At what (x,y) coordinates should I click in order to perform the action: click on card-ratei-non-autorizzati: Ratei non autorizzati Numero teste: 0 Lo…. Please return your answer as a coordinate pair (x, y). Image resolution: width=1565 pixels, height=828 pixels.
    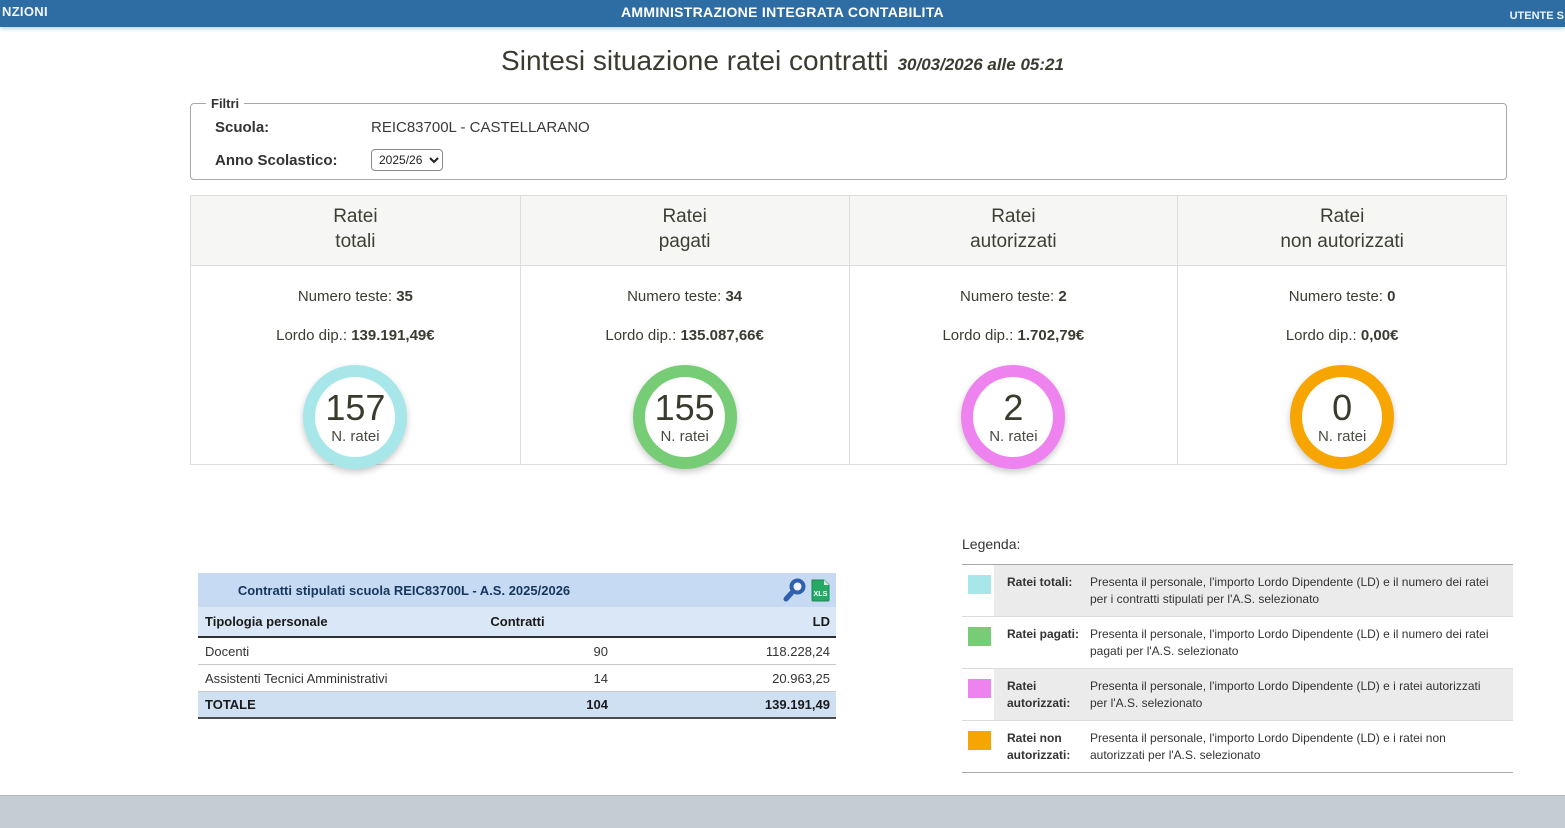
    Looking at the image, I should click on (1341, 332).